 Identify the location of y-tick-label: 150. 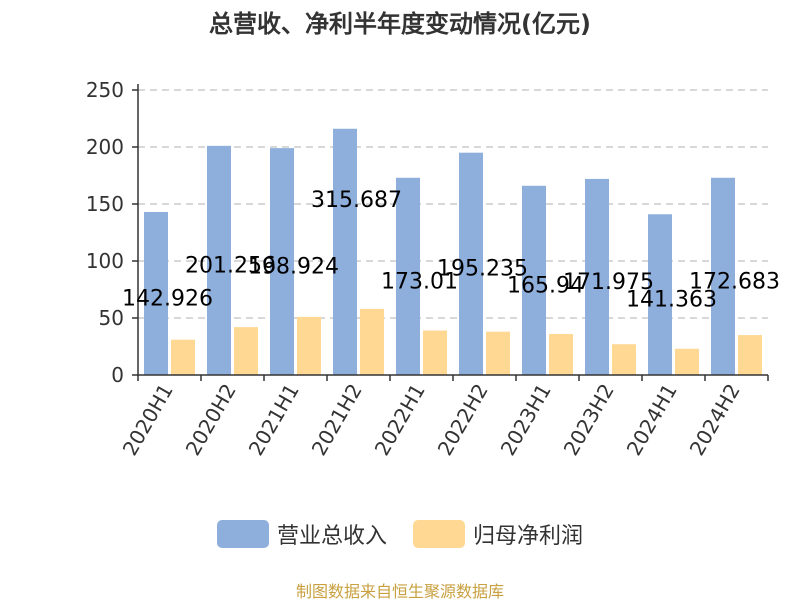
(105, 204).